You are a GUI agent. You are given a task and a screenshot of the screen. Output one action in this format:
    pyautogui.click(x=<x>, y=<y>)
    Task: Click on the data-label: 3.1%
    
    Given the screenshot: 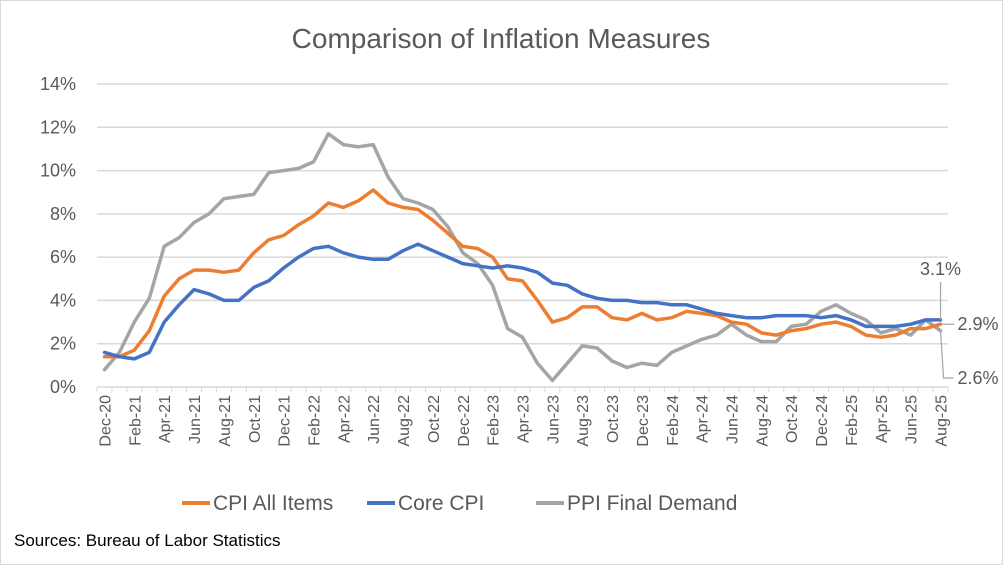 What is the action you would take?
    pyautogui.click(x=940, y=269)
    